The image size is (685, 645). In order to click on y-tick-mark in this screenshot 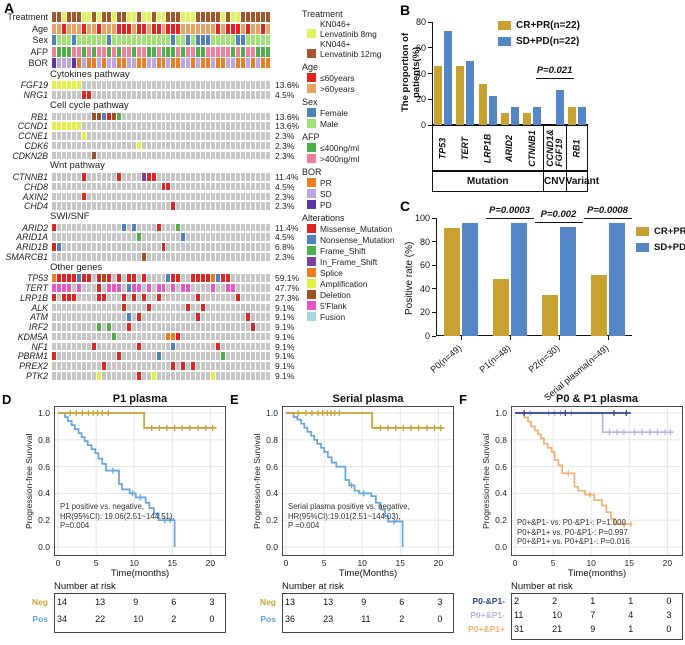, I will do `click(430, 125)`.